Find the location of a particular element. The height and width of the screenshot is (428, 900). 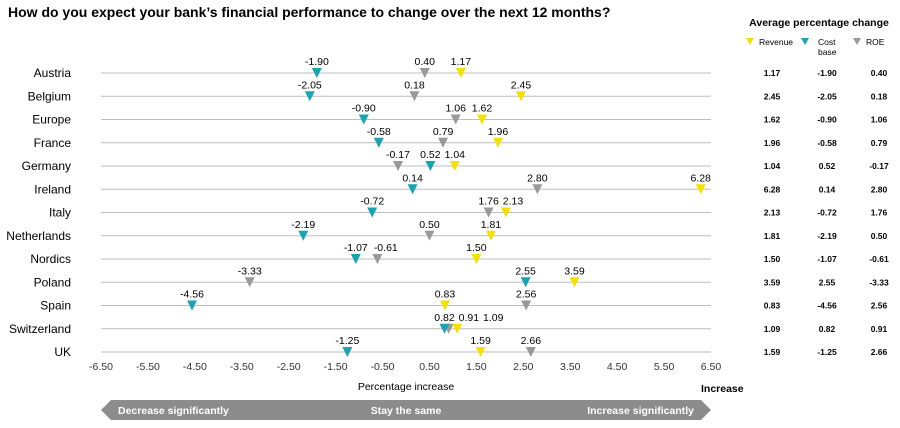

data-label: -1.25 is located at coordinates (347, 341).